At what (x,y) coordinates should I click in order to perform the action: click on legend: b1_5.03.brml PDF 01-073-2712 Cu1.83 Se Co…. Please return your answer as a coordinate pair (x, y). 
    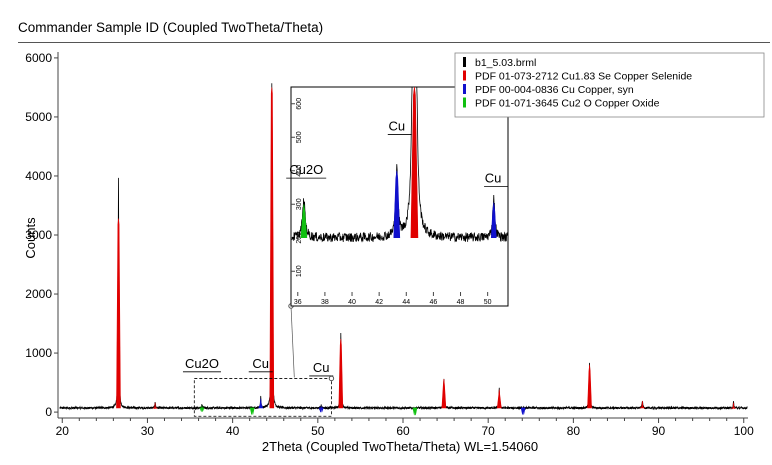
    Looking at the image, I should click on (609, 85).